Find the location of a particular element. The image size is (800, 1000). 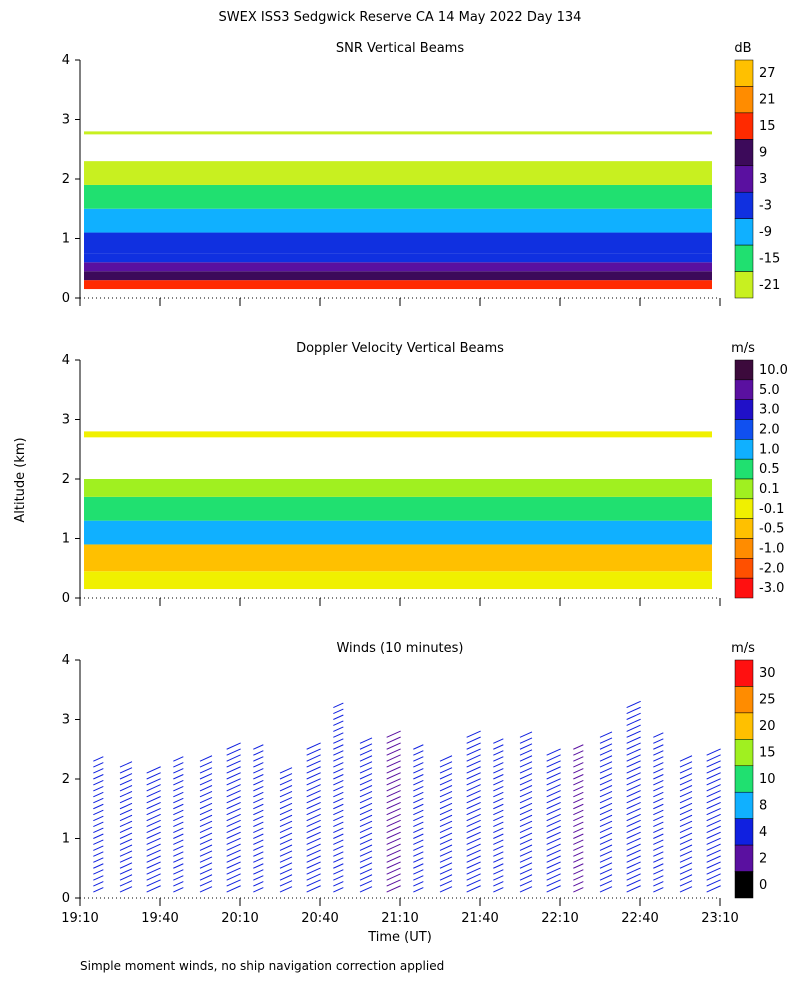

colorbar-label: -3 is located at coordinates (765, 205).